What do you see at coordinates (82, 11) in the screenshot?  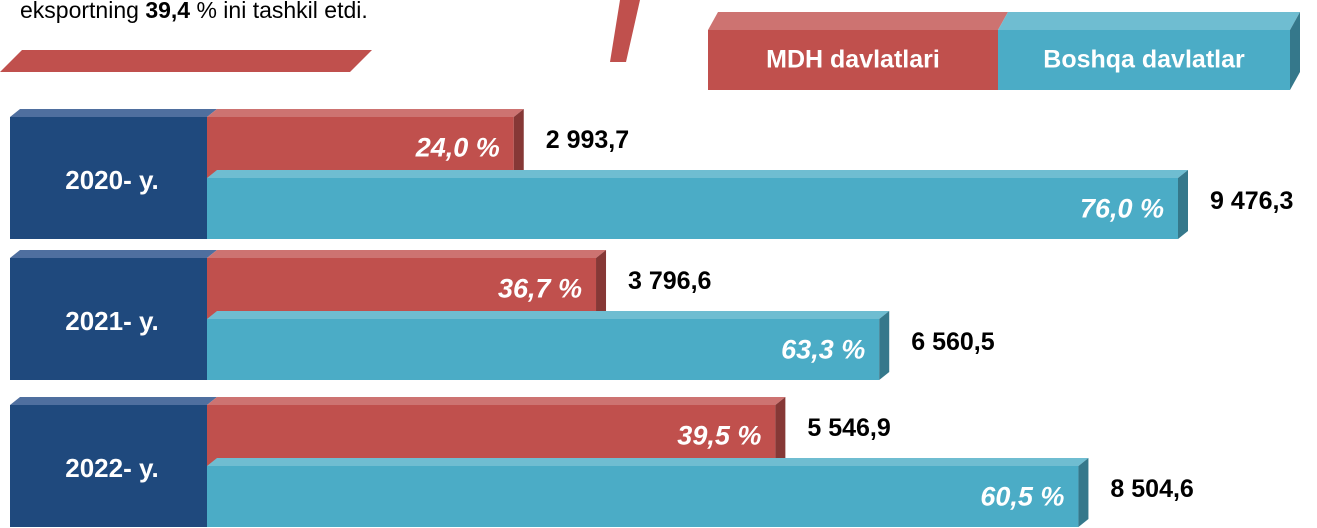 I see `annotation-text: eksportning` at bounding box center [82, 11].